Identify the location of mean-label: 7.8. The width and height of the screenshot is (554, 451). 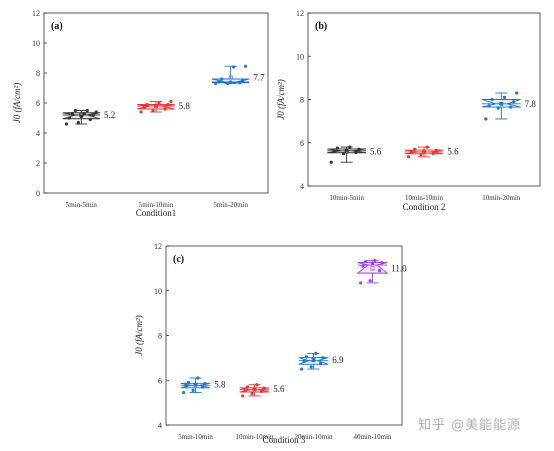
(531, 104).